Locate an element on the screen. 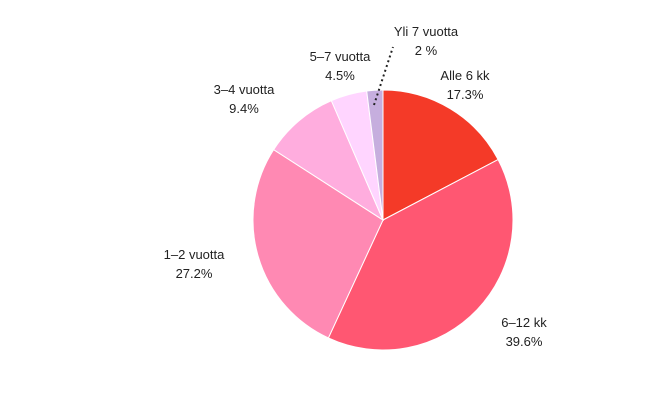 This screenshot has height=402, width=670. pie-slice-yli-7-vuotta is located at coordinates (375, 155).